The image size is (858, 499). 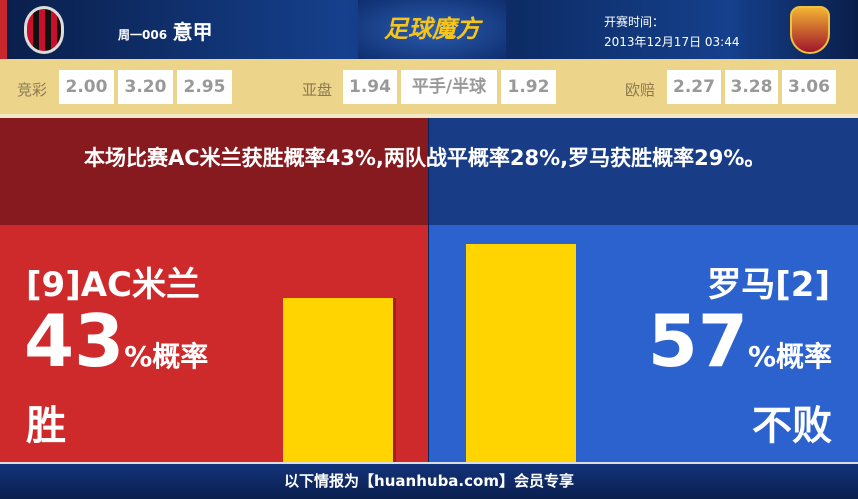 I want to click on odds-value: 3.28, so click(x=751, y=87).